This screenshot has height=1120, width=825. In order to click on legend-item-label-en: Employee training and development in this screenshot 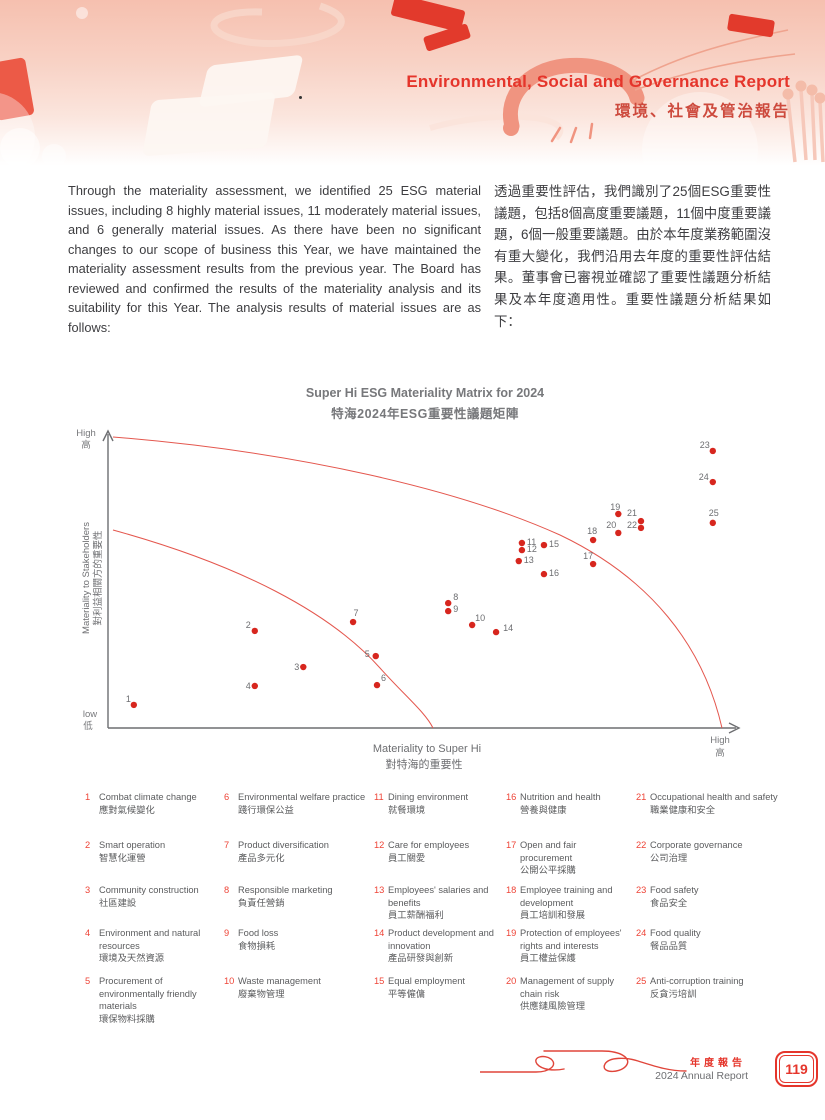, I will do `click(566, 896)`.